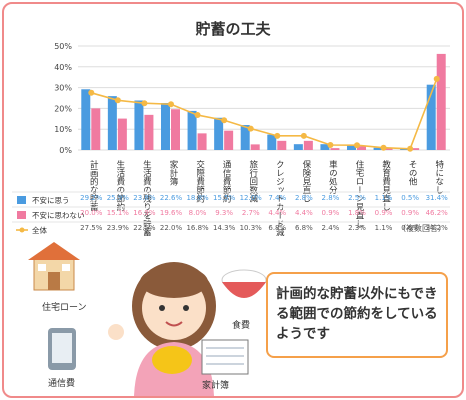  Describe the element at coordinates (197, 198) in the screenshot. I see `data-label: 18.8%` at that location.